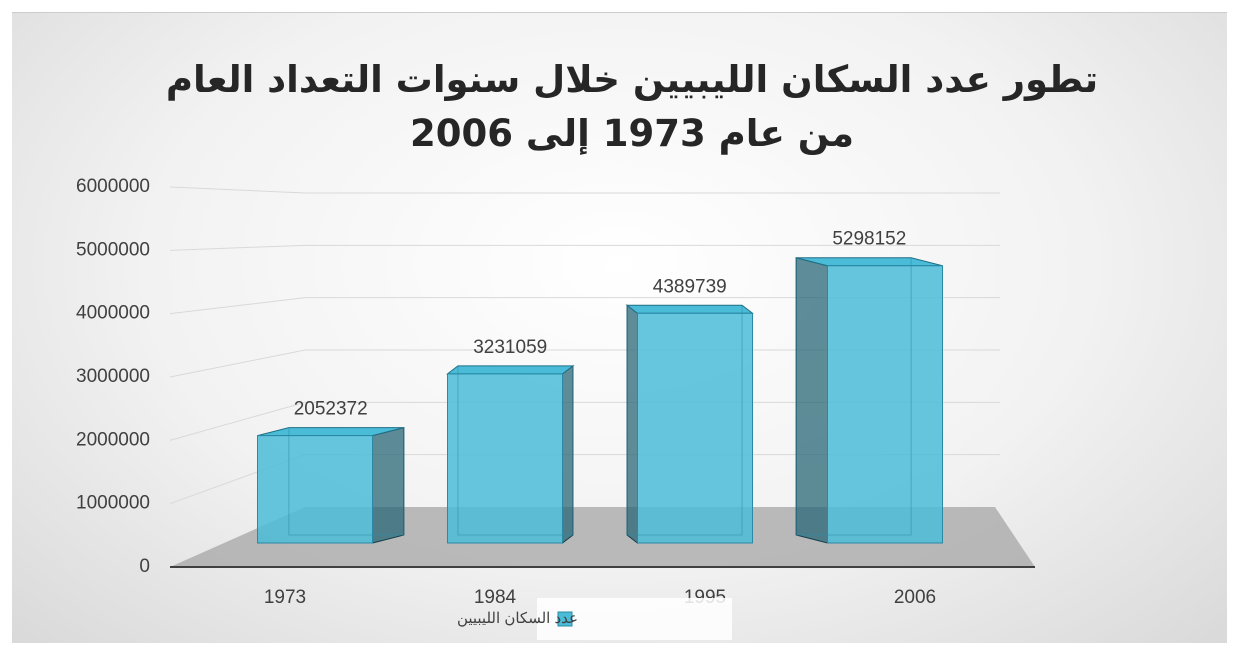 Image resolution: width=1239 pixels, height=649 pixels. Describe the element at coordinates (331, 409) in the screenshot. I see `value-label: 2052372` at that location.